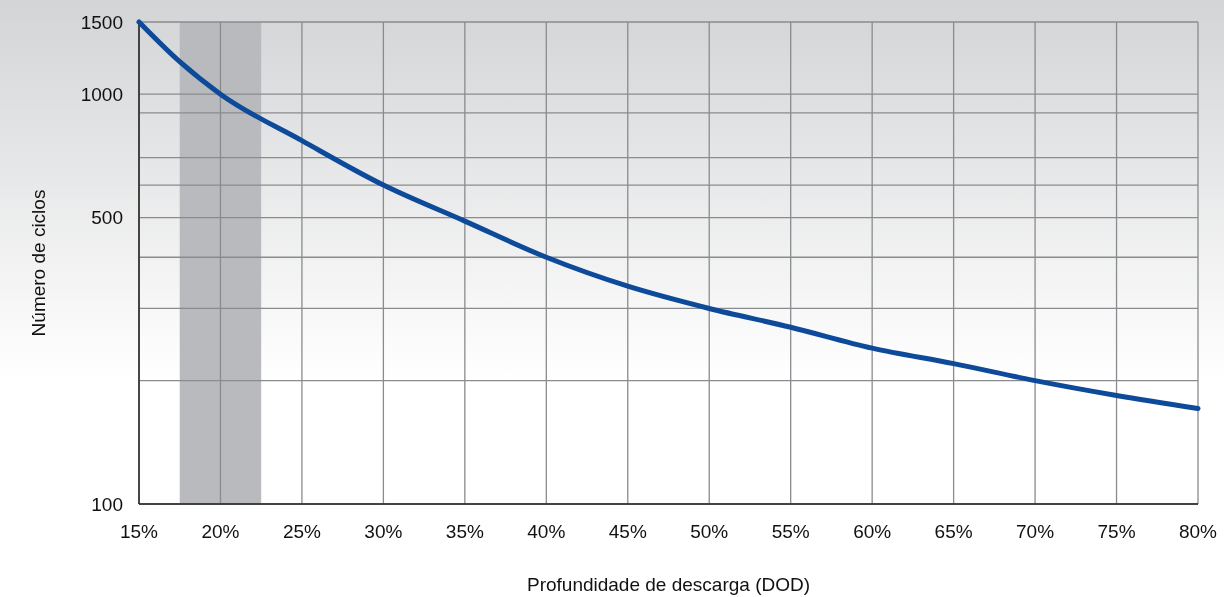  I want to click on x-tick-label: 80%, so click(1198, 531).